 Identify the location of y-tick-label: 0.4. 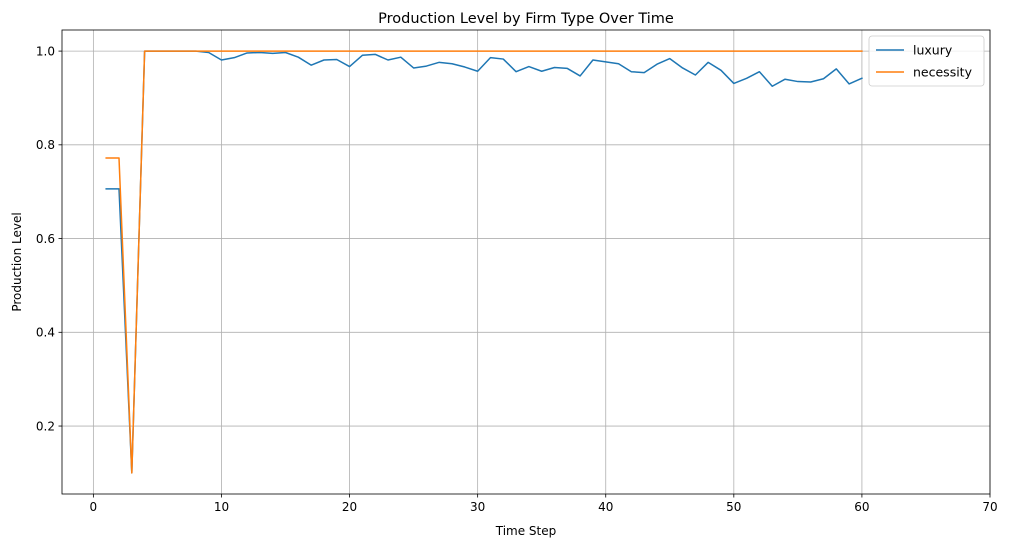
(45, 333).